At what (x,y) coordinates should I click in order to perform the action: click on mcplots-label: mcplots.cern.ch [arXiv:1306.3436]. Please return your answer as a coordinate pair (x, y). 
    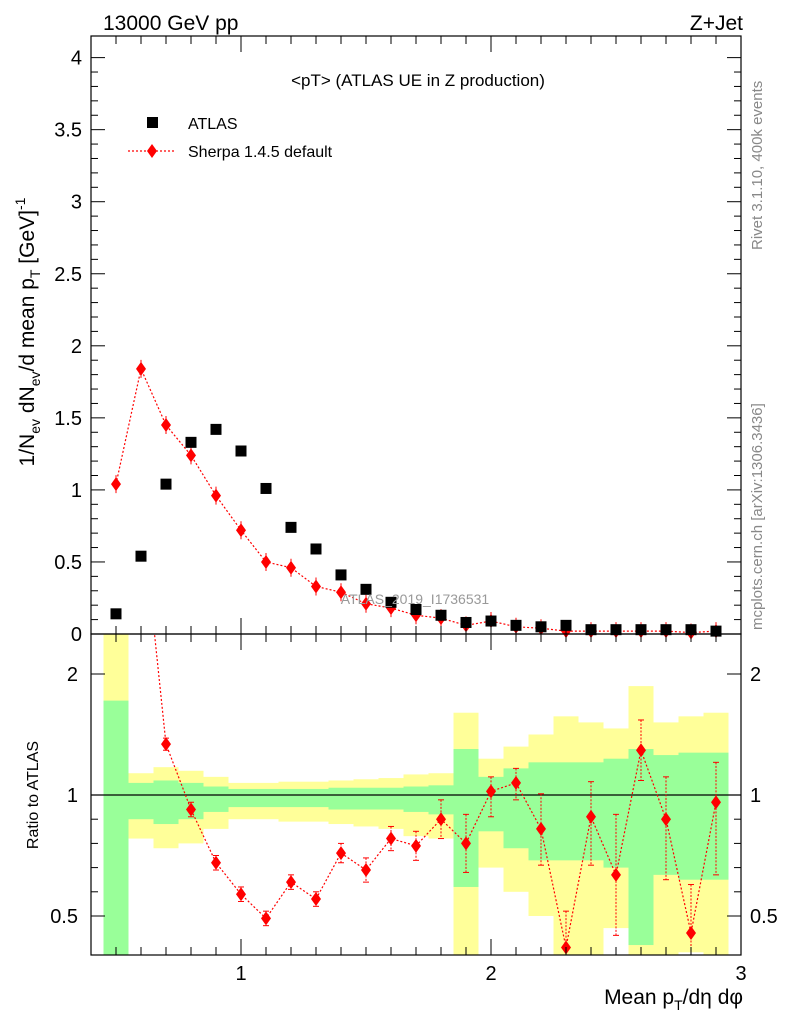
    Looking at the image, I should click on (757, 516).